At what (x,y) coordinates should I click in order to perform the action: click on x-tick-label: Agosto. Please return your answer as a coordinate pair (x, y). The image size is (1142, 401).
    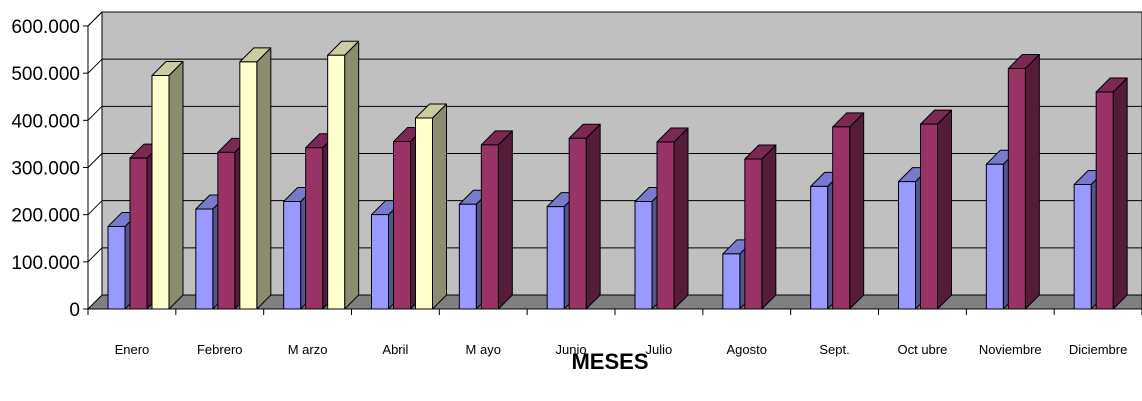
    Looking at the image, I should click on (747, 349).